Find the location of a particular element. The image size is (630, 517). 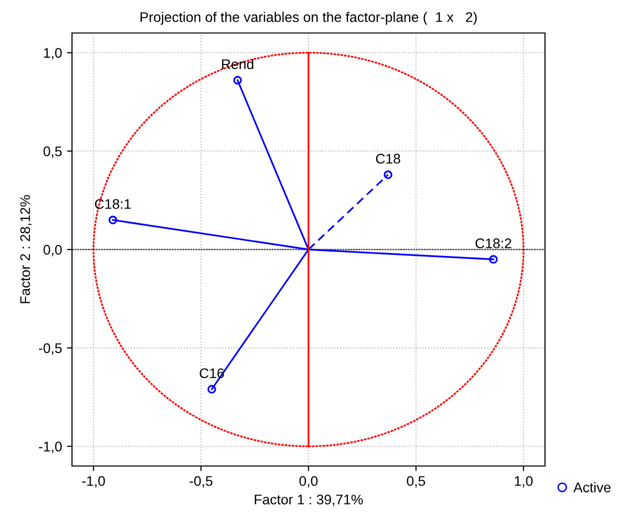

y-tick-label: 1,0 is located at coordinates (53, 54).